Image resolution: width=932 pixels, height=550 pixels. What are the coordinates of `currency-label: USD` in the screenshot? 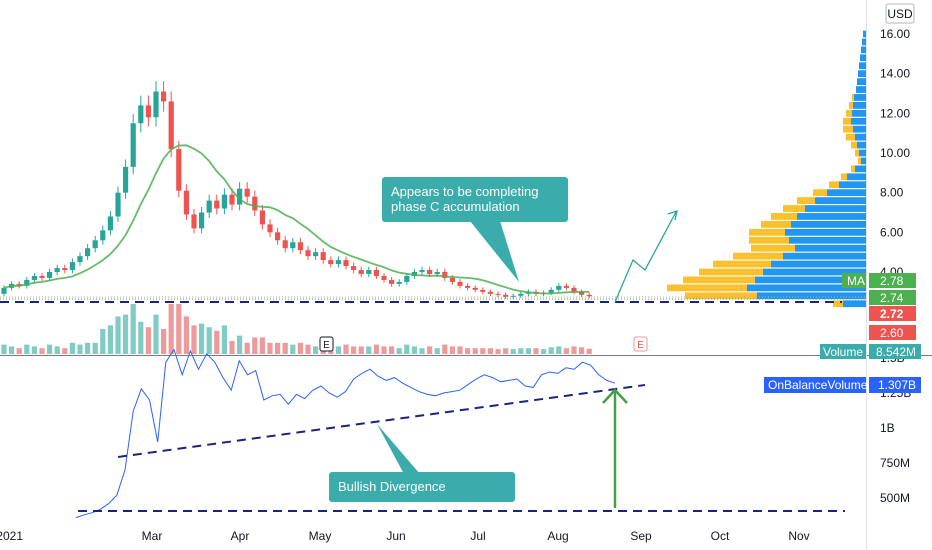 It's located at (900, 13).